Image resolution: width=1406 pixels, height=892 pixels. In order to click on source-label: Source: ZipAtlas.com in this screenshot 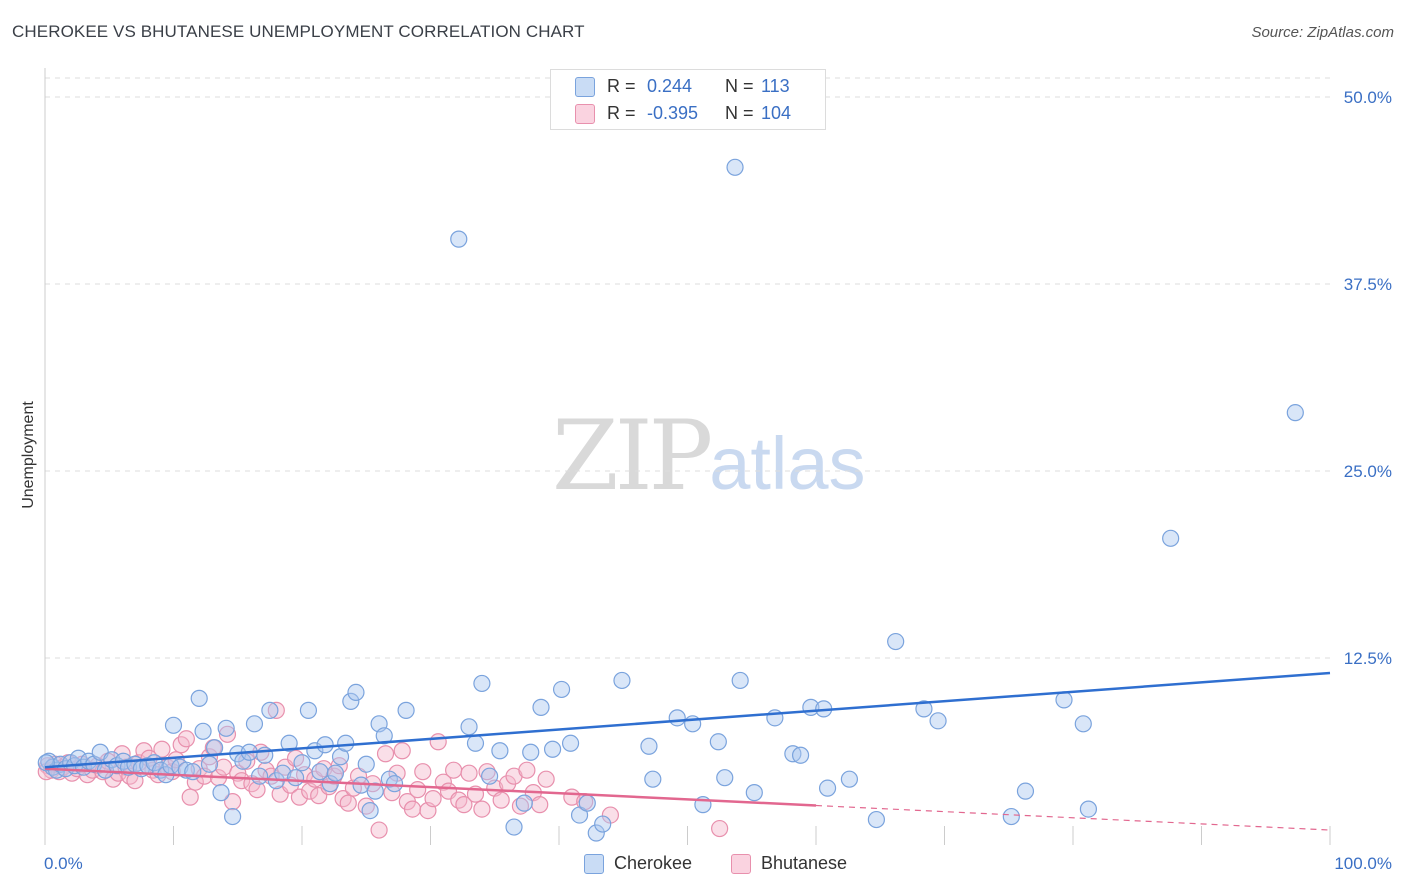, I will do `click(1322, 32)`.